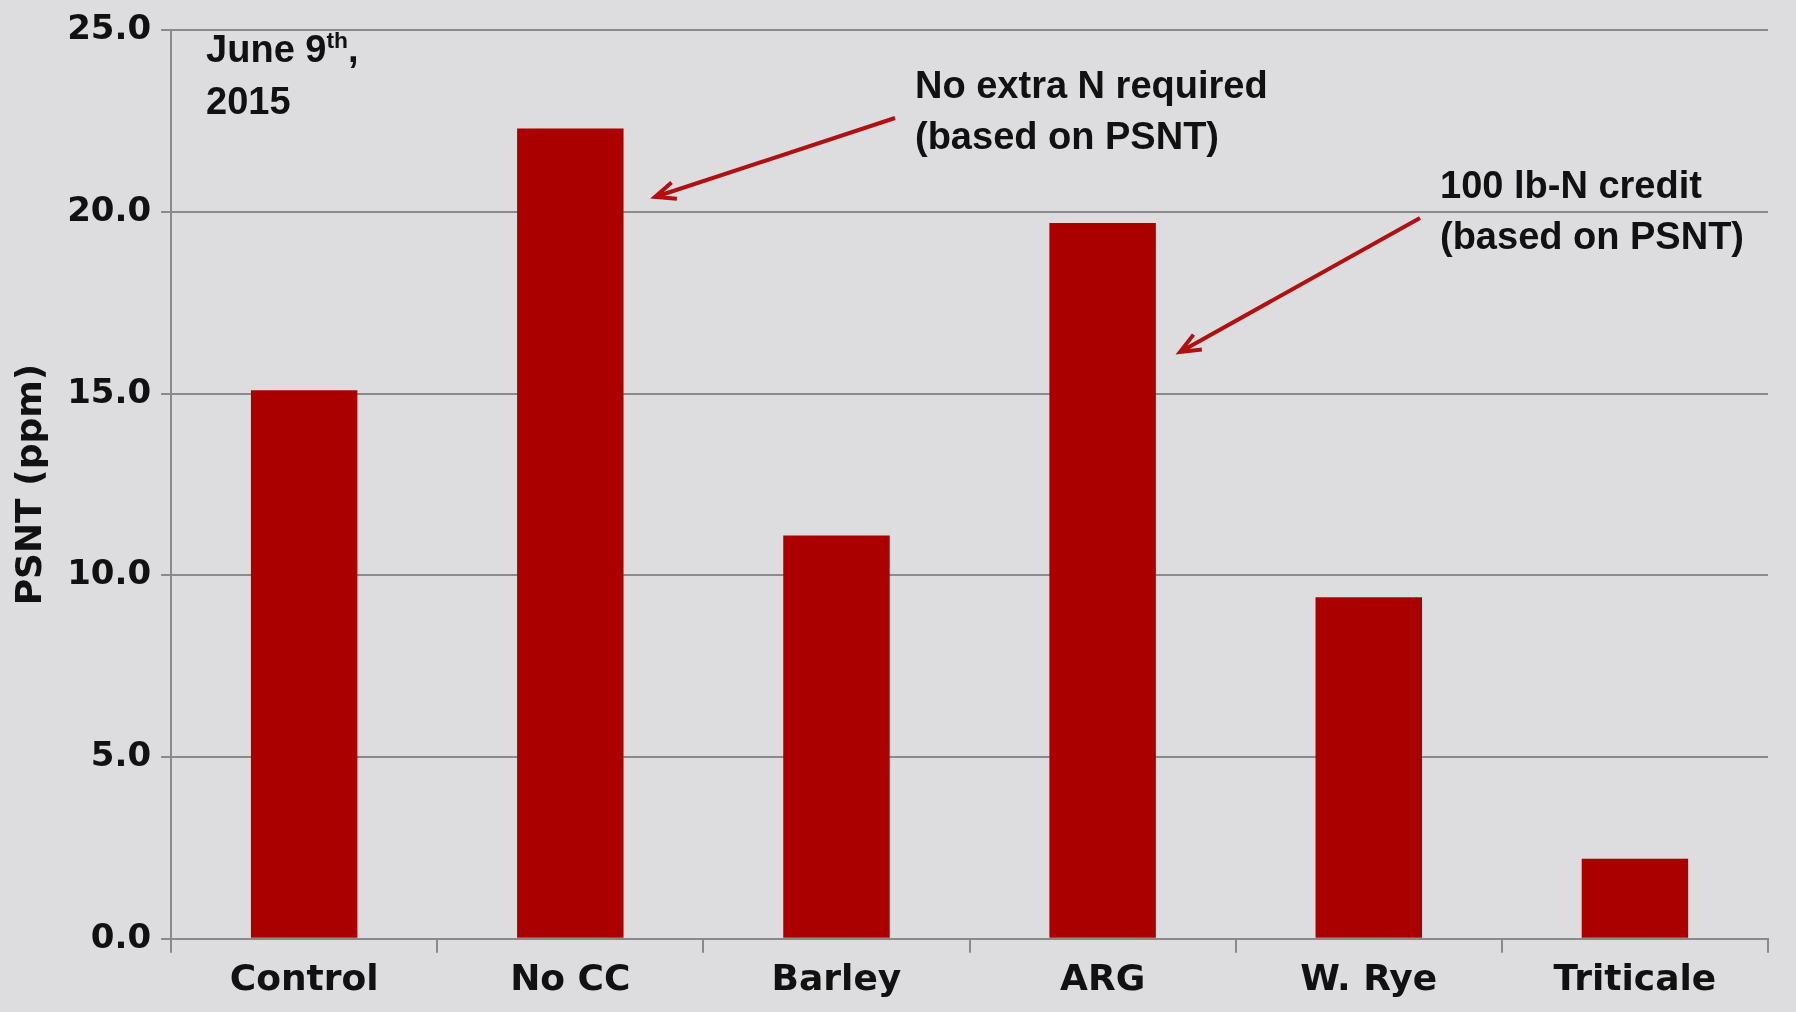 This screenshot has height=1012, width=1796. Describe the element at coordinates (1592, 211) in the screenshot. I see `annotation: 100 lb-N credit (based on PSNT)` at that location.